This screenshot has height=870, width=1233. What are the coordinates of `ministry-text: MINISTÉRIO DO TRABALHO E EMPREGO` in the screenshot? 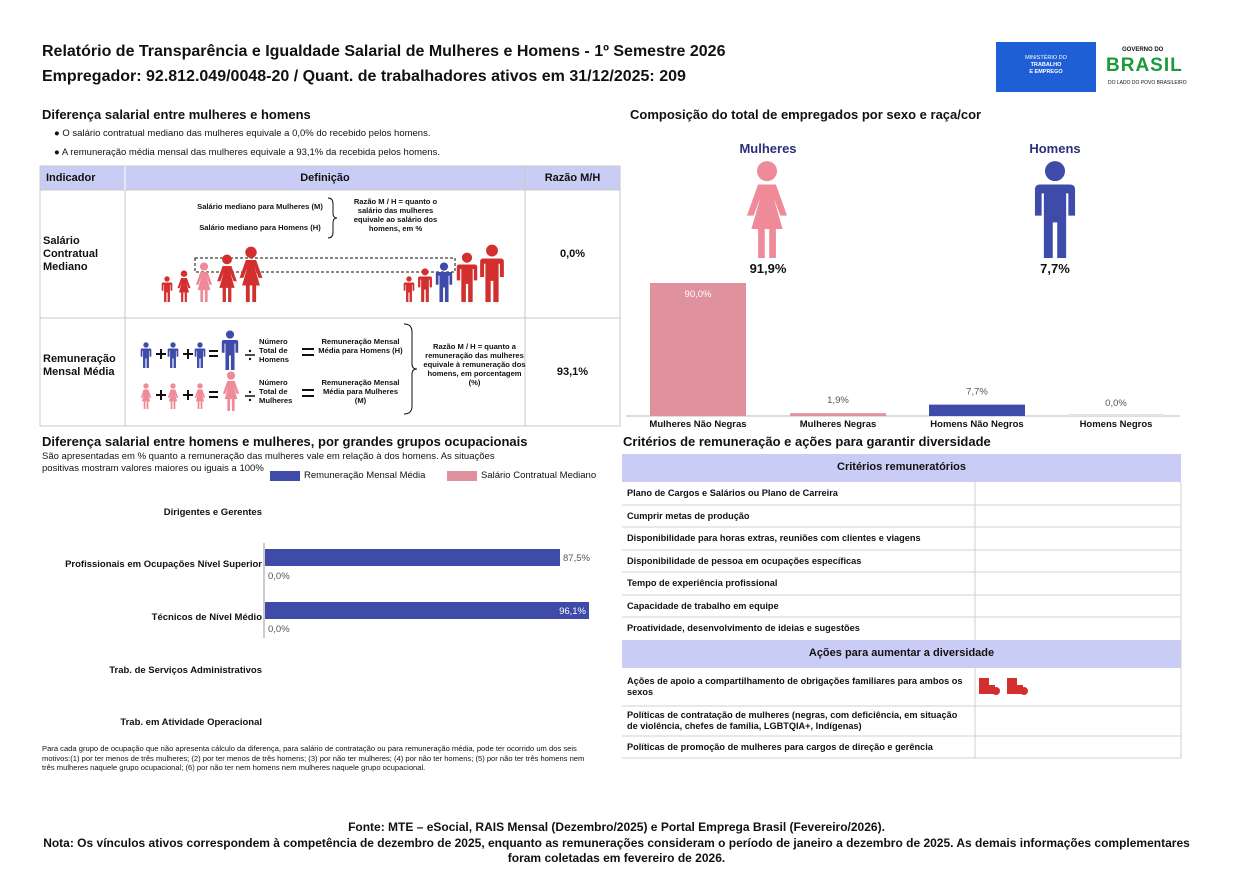 It's located at (1046, 65).